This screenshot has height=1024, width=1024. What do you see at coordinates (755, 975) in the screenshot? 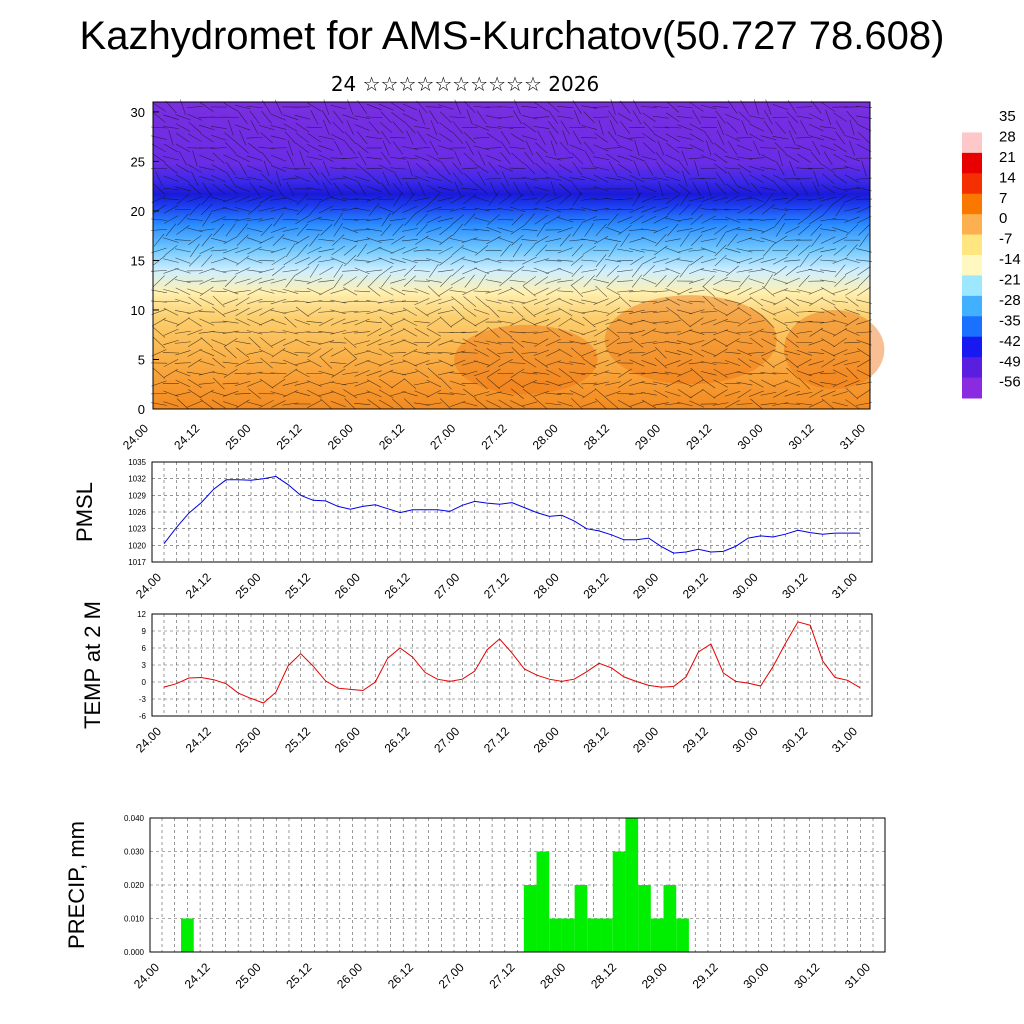
I see `x-tick-label: 30.00` at bounding box center [755, 975].